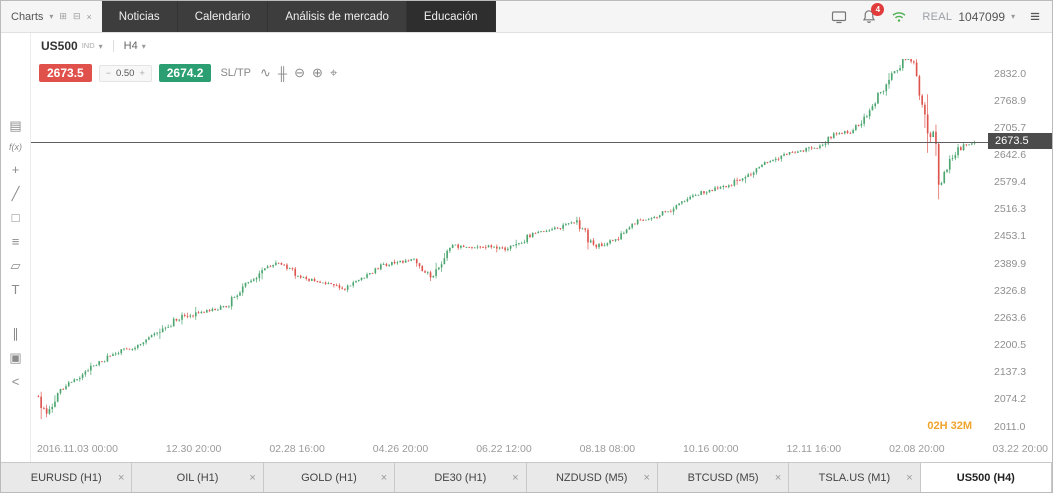  Describe the element at coordinates (1035, 16) in the screenshot. I see `hamburger-menu: ≡` at that location.